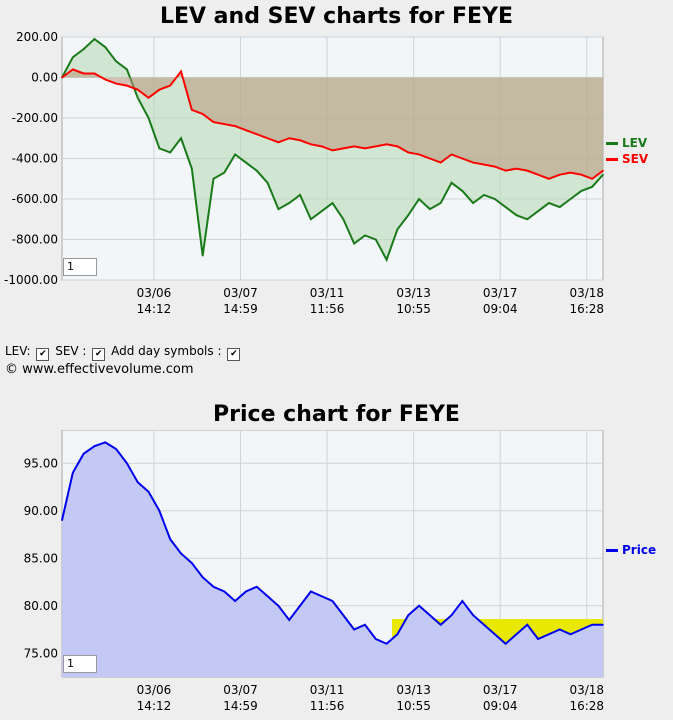 The height and width of the screenshot is (720, 673). What do you see at coordinates (327, 293) in the screenshot?
I see `lev-x-tick-date: 03/11` at bounding box center [327, 293].